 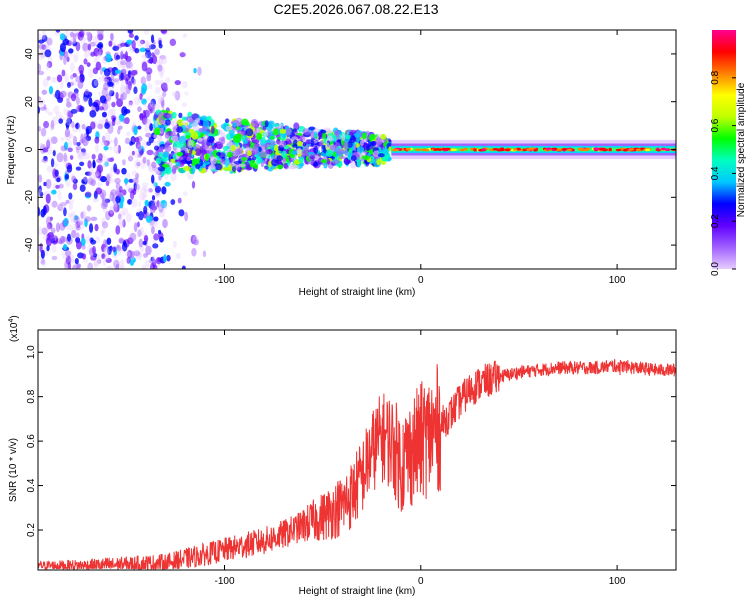 What do you see at coordinates (421, 581) in the screenshot?
I see `snr-xtick-label: 0` at bounding box center [421, 581].